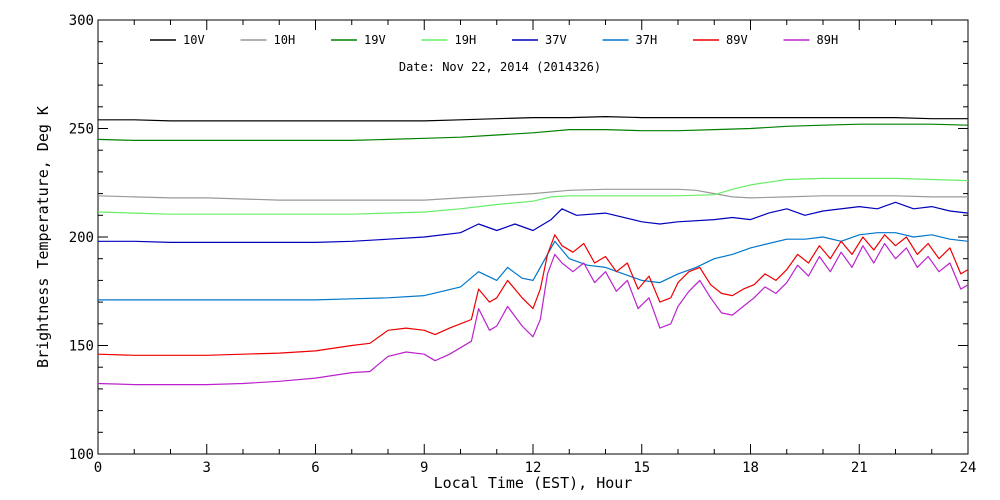 This screenshot has height=500, width=1000. Describe the element at coordinates (533, 119) in the screenshot. I see `series-line-10v` at that location.